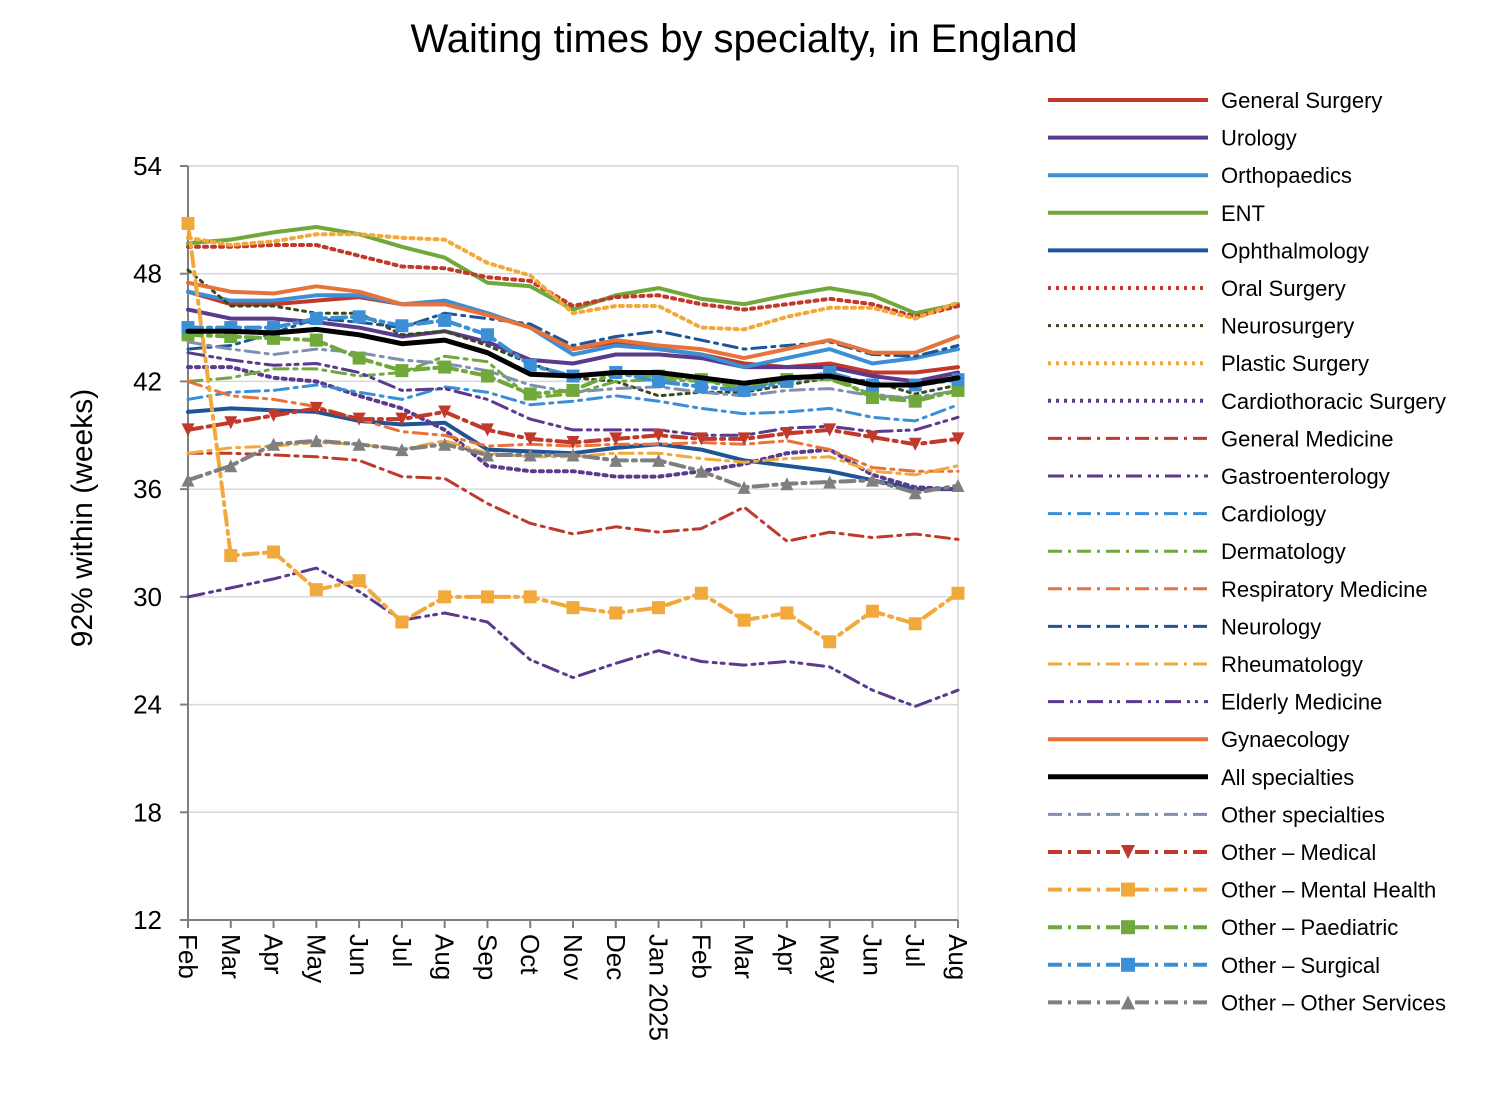  I want to click on legend-label: Cardiothoracic Surgery, so click(1333, 401).